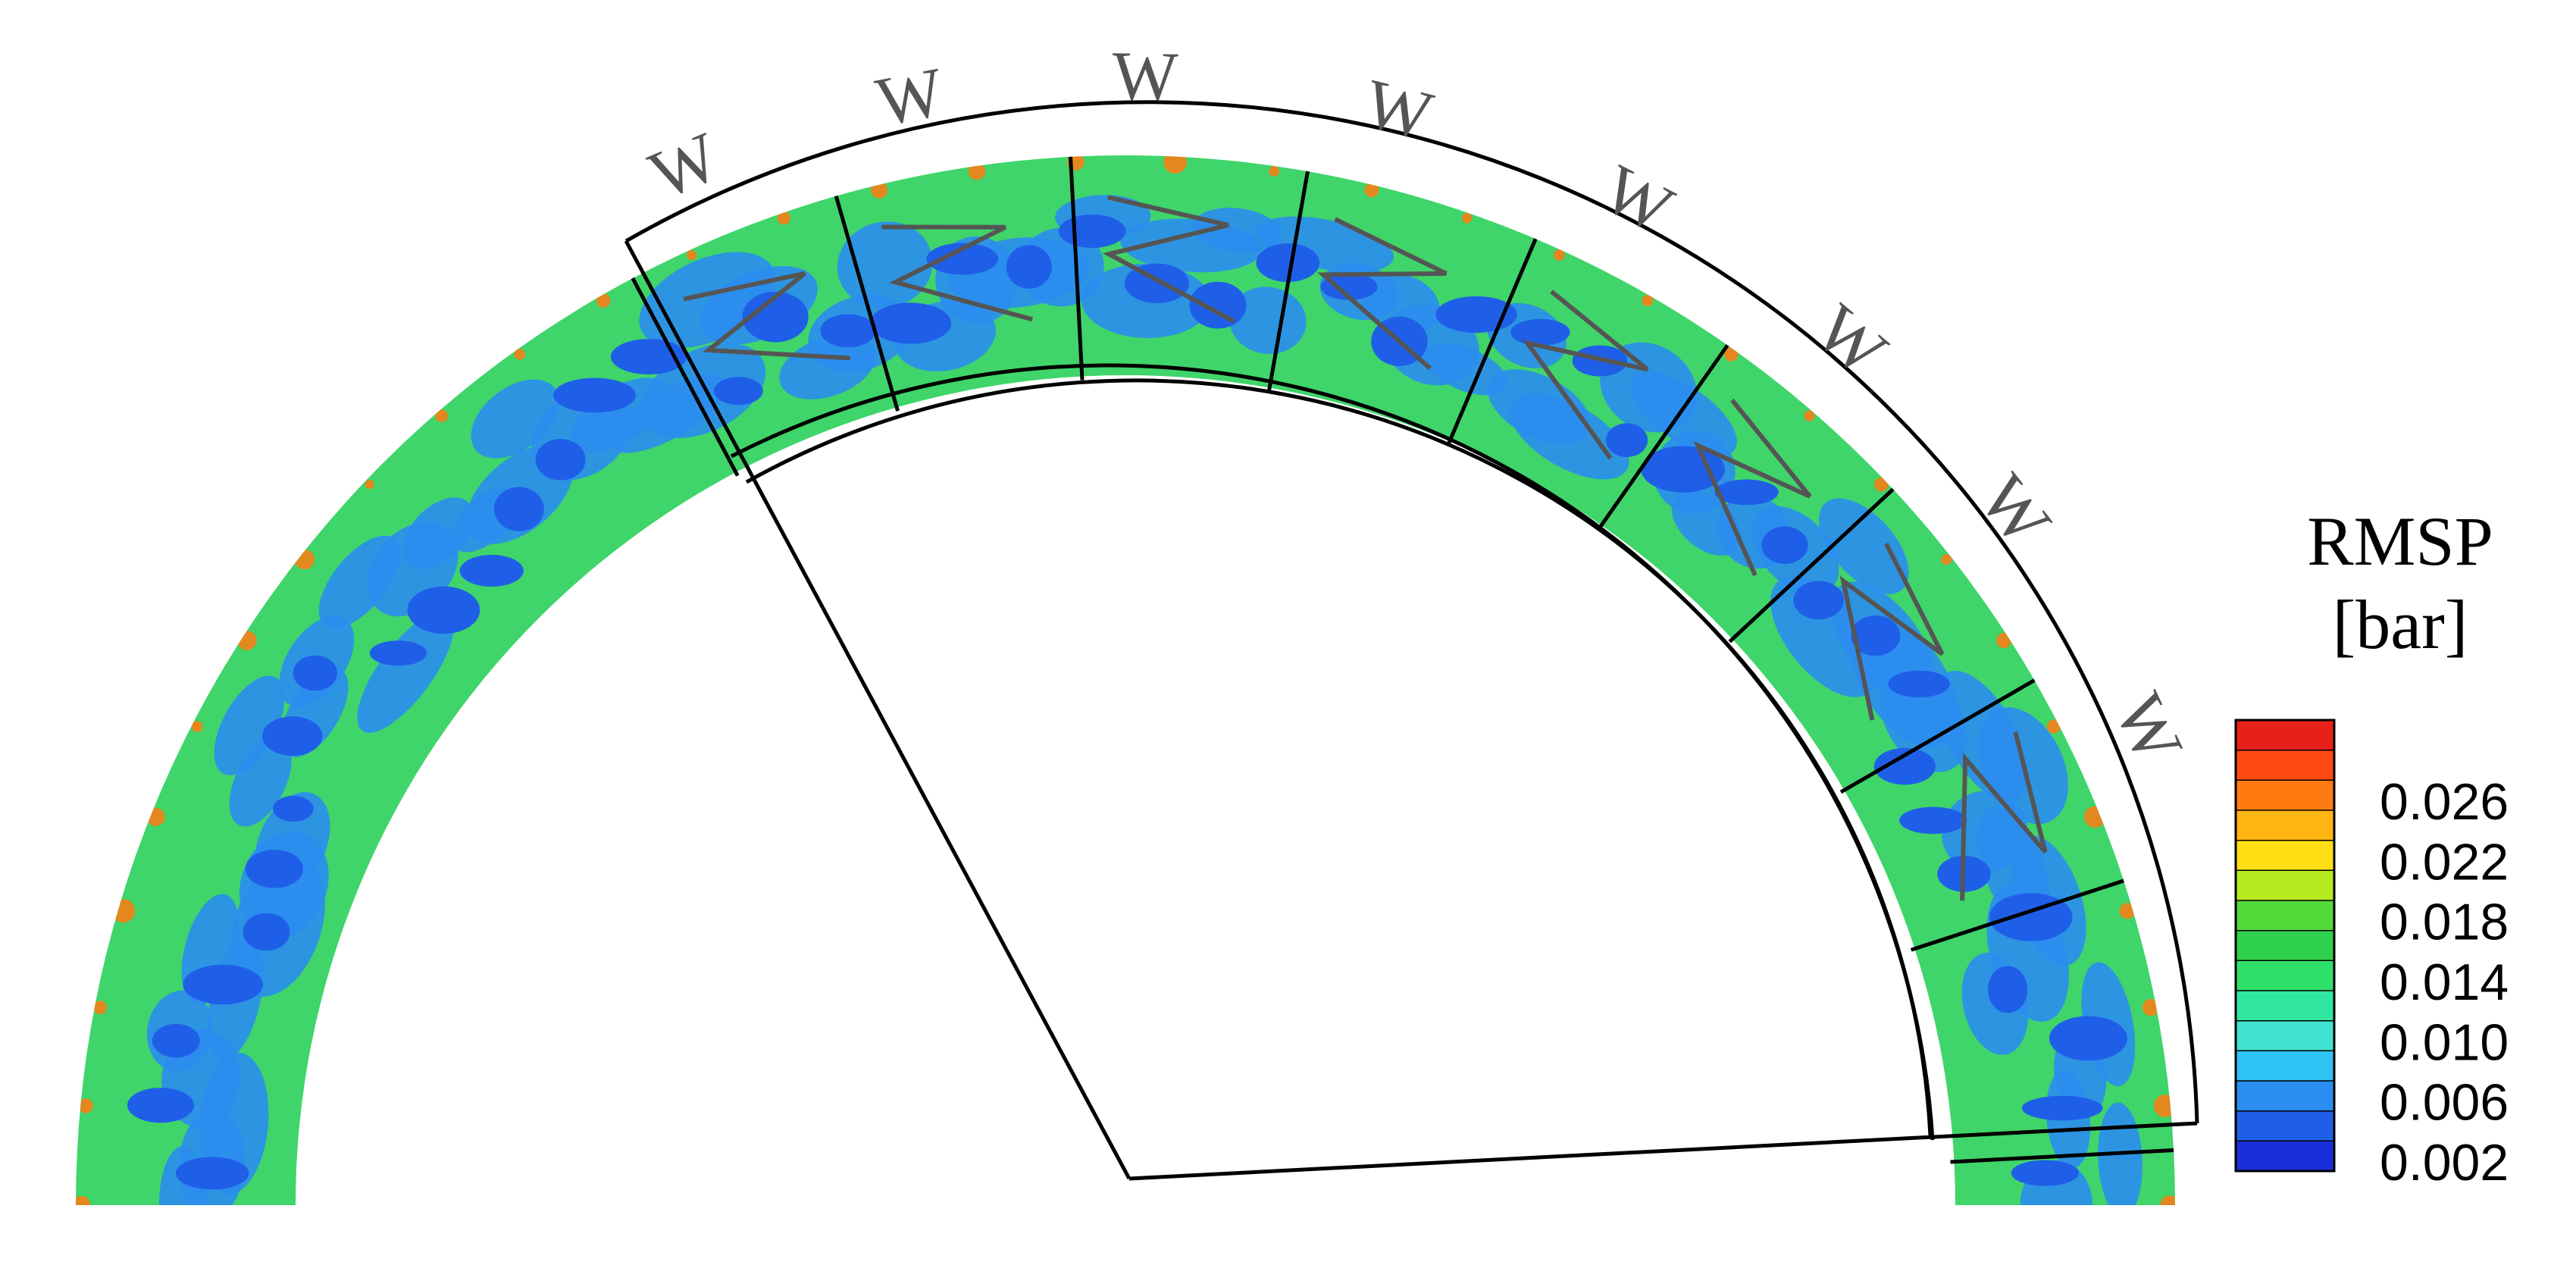 This screenshot has height=1262, width=2576. What do you see at coordinates (2444, 1042) in the screenshot?
I see `legend-tick-label: 0.010` at bounding box center [2444, 1042].